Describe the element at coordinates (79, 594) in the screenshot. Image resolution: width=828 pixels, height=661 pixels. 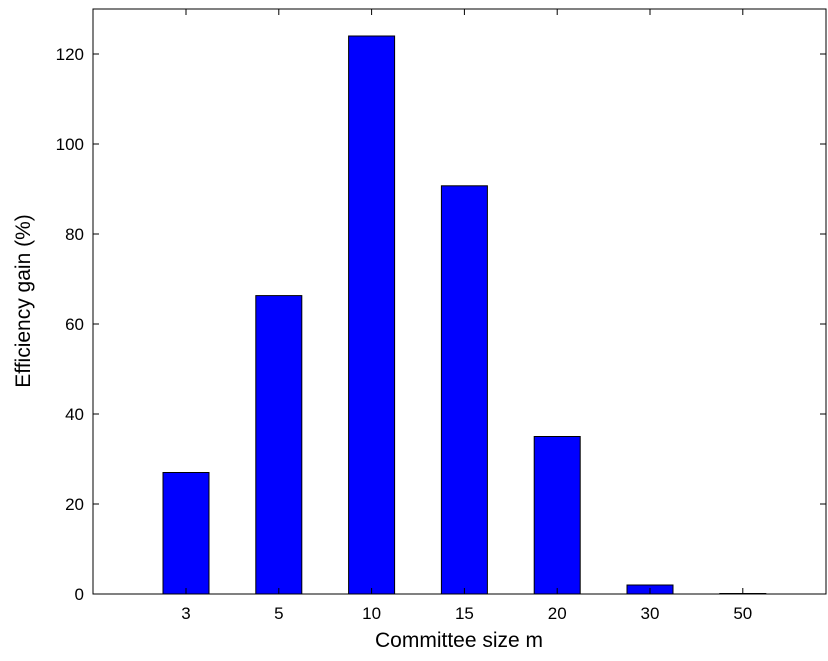
I see `y-tick-label: 0` at that location.